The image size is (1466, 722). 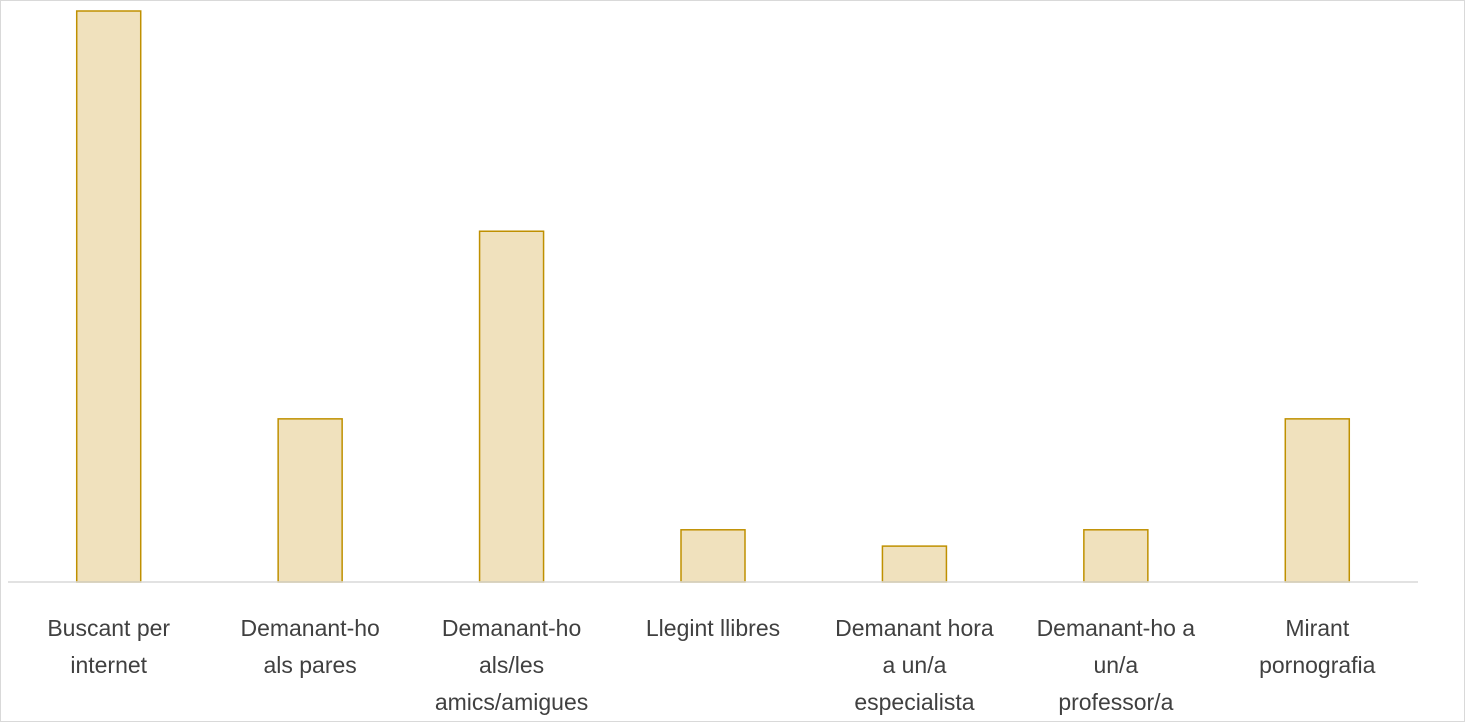 What do you see at coordinates (713, 628) in the screenshot?
I see `x-tick-label: Llegint llibres` at bounding box center [713, 628].